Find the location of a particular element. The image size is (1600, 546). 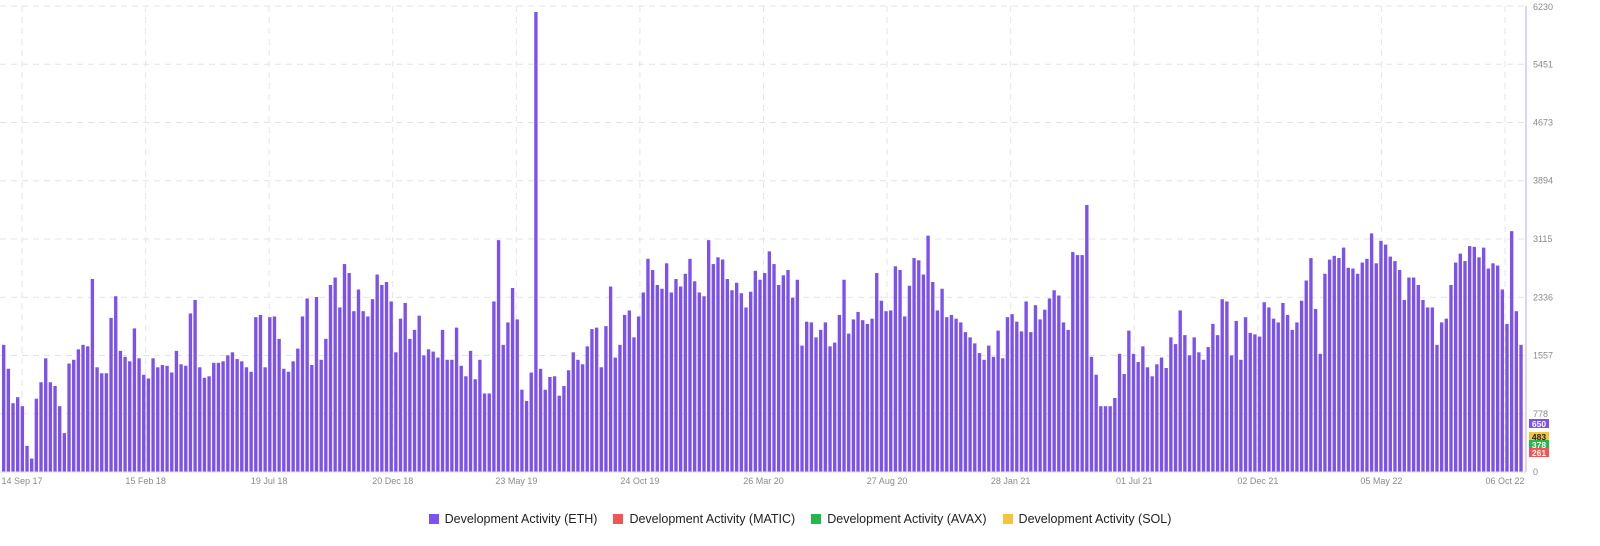

legend-item-eth: Development Activity (ETH) is located at coordinates (512, 519).